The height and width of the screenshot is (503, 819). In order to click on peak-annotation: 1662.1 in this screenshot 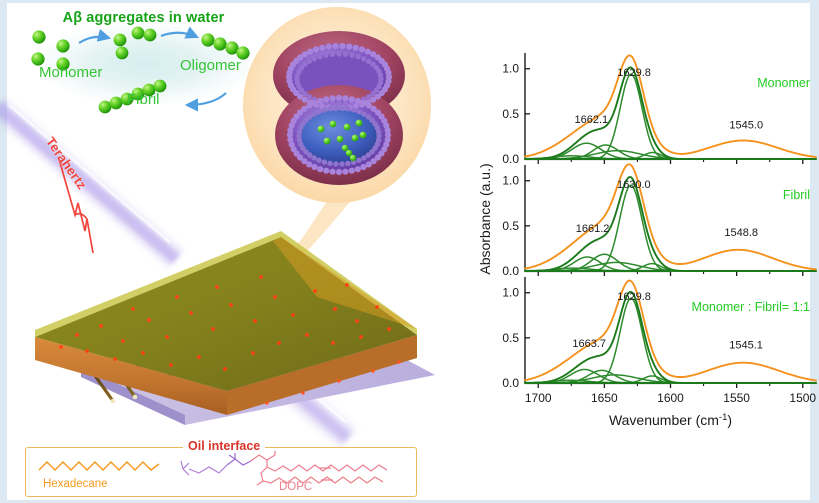, I will do `click(592, 120)`.